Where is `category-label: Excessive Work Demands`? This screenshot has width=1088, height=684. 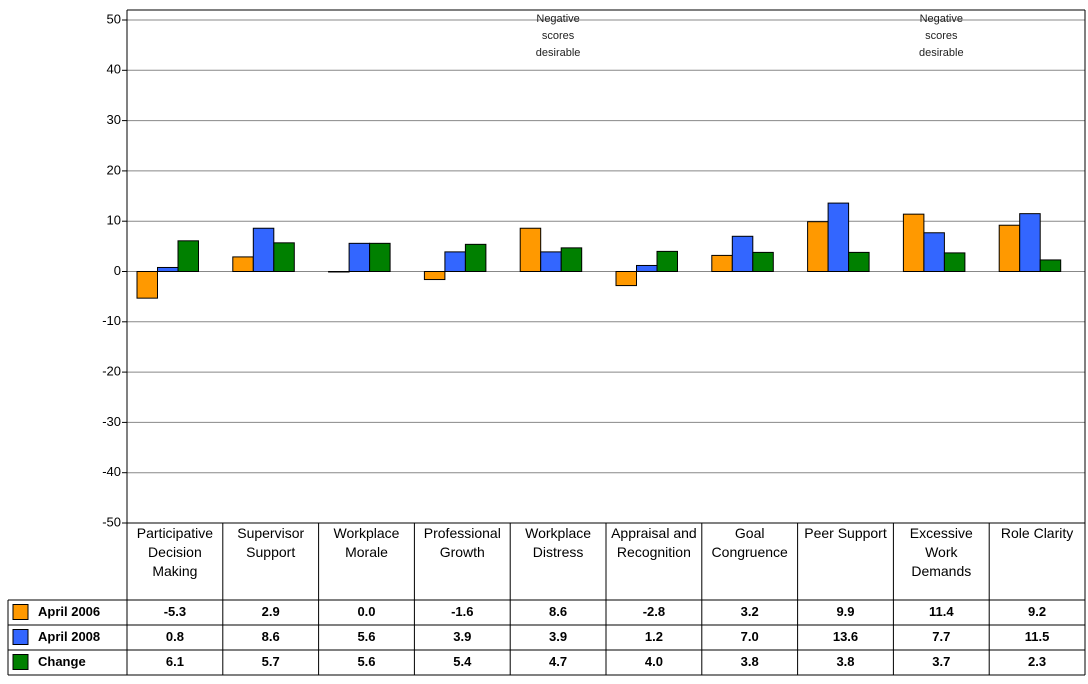 category-label: Excessive Work Demands is located at coordinates (941, 552).